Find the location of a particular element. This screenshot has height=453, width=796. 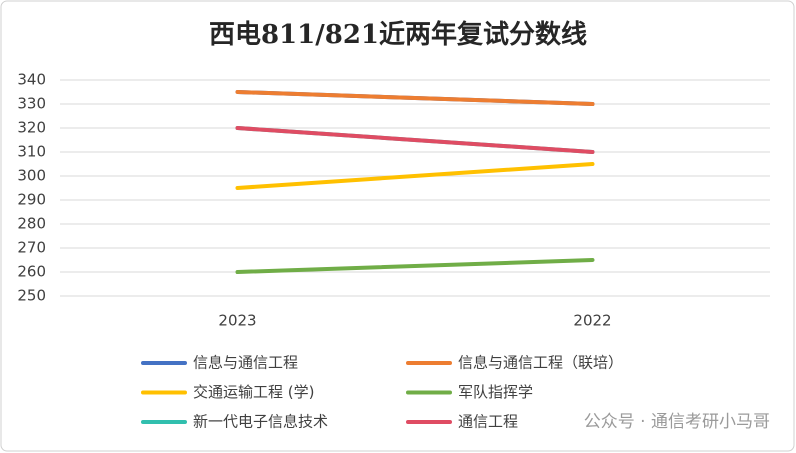

y-tick-label: 270 is located at coordinates (31, 248).